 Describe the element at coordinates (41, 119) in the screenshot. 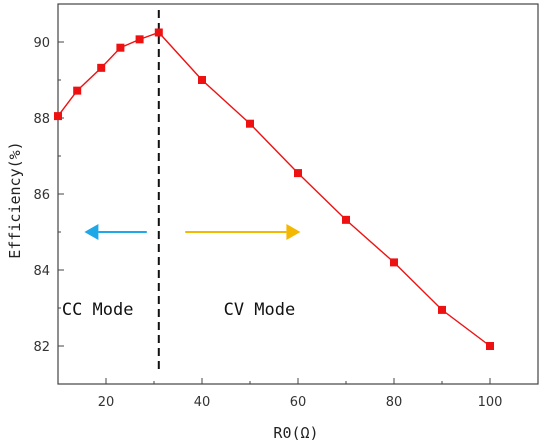

I see `y-tick-label: 88` at that location.